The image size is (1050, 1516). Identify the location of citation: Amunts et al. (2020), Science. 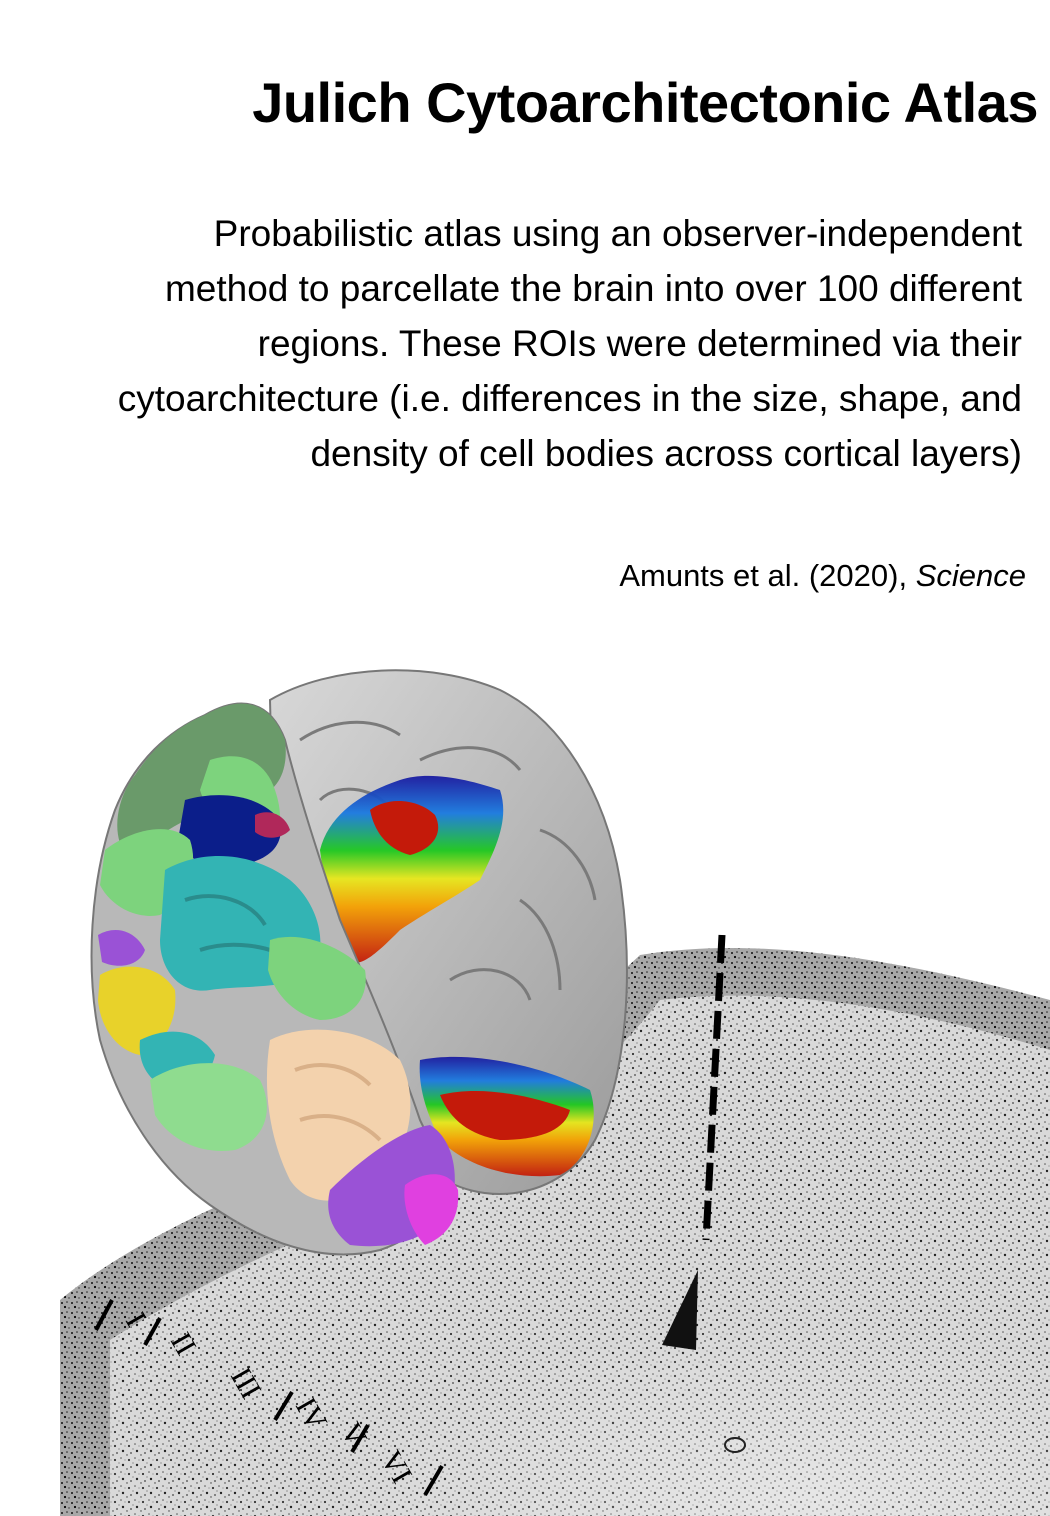
(822, 576).